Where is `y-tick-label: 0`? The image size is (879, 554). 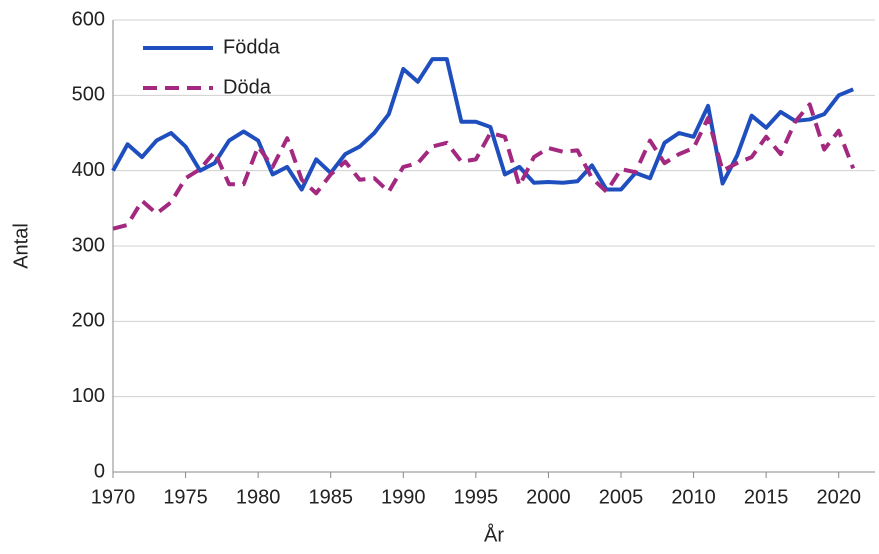 y-tick-label: 0 is located at coordinates (99, 471).